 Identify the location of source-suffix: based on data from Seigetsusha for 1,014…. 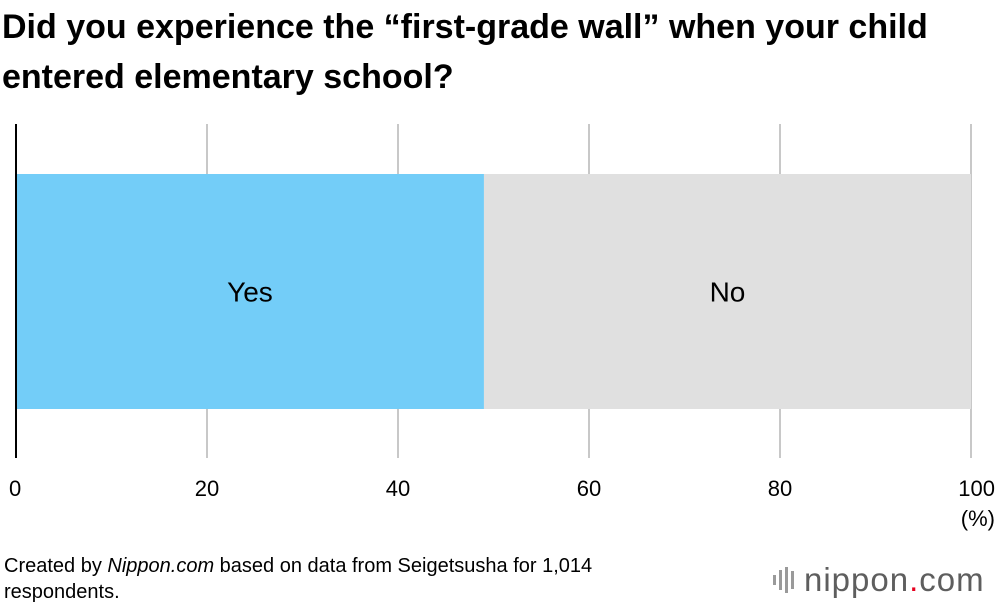
(298, 579).